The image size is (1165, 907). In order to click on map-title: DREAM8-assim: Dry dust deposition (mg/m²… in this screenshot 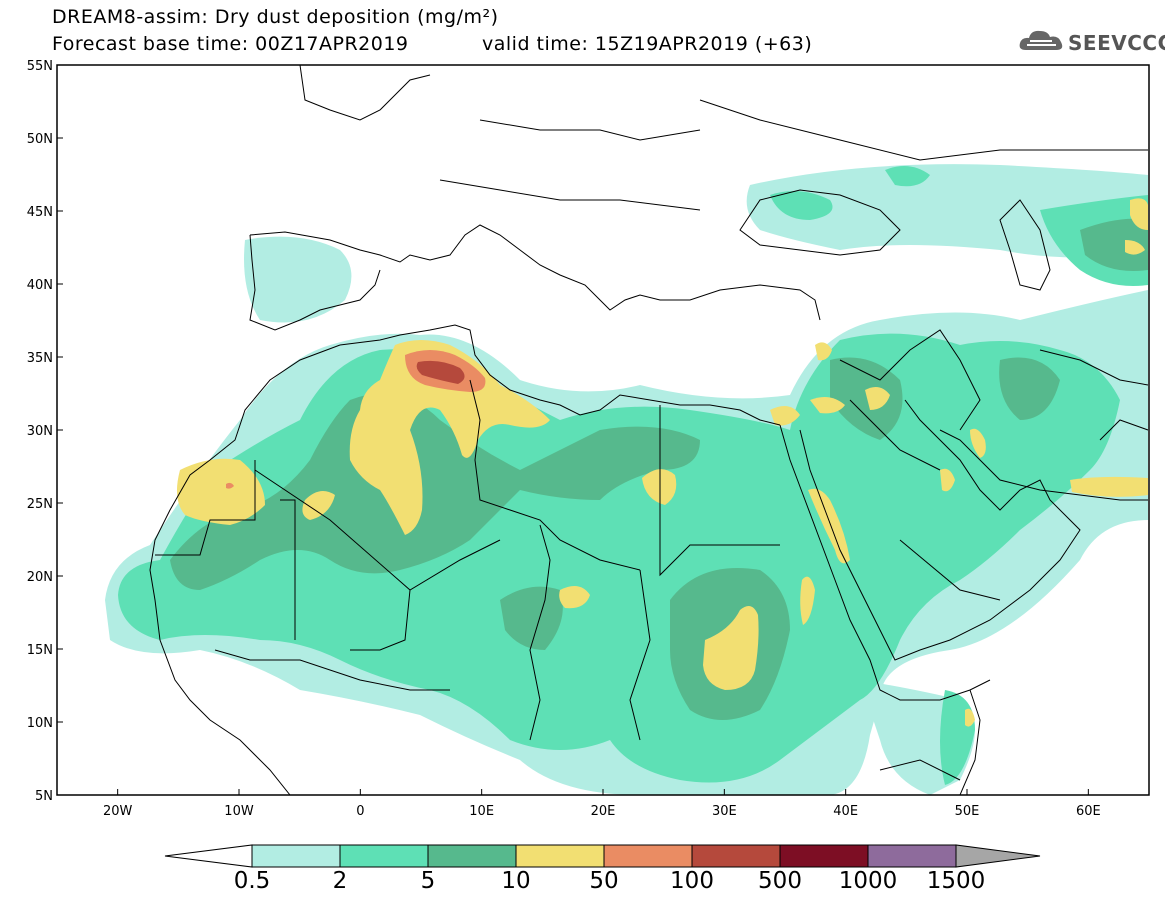, I will do `click(275, 17)`.